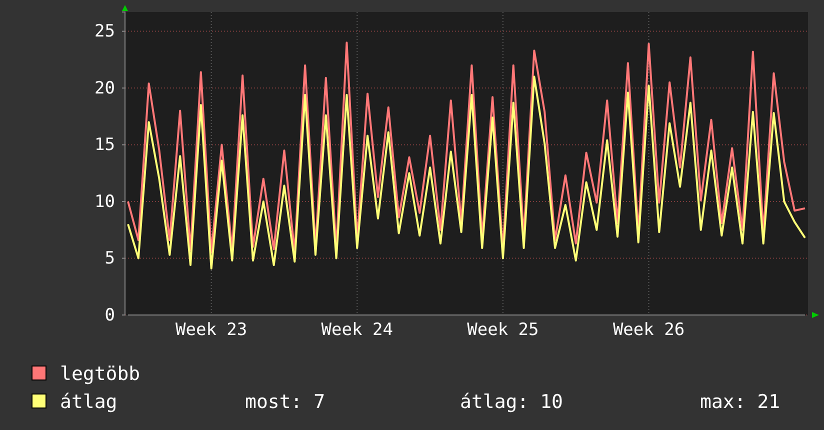 The image size is (824, 430). What do you see at coordinates (109, 258) in the screenshot?
I see `y-tick-label: 5` at bounding box center [109, 258].